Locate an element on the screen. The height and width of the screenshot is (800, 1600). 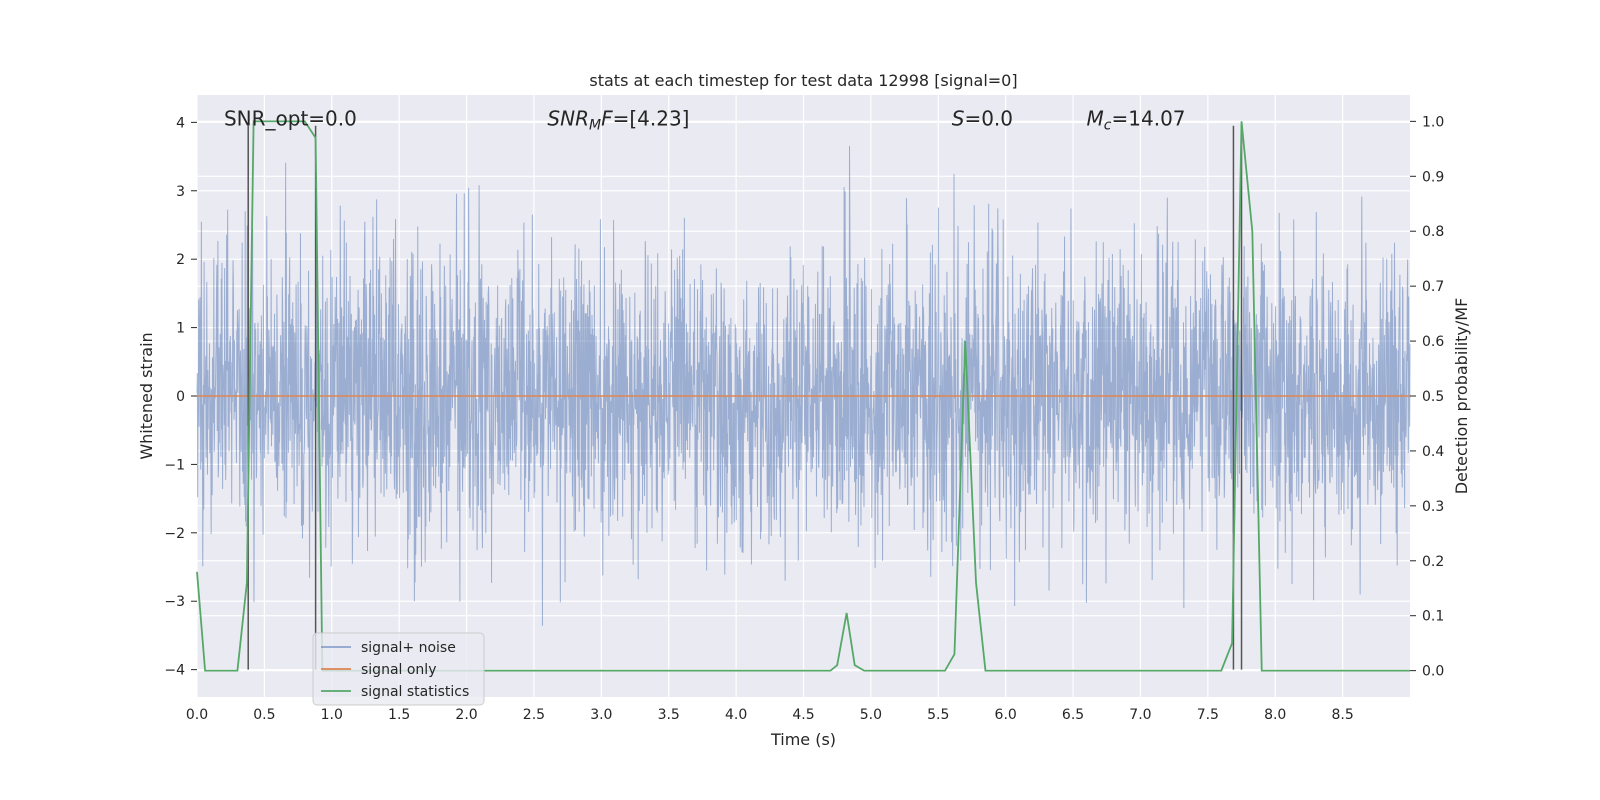
mc-annotation: Mc=14.07 is located at coordinates (1136, 119).